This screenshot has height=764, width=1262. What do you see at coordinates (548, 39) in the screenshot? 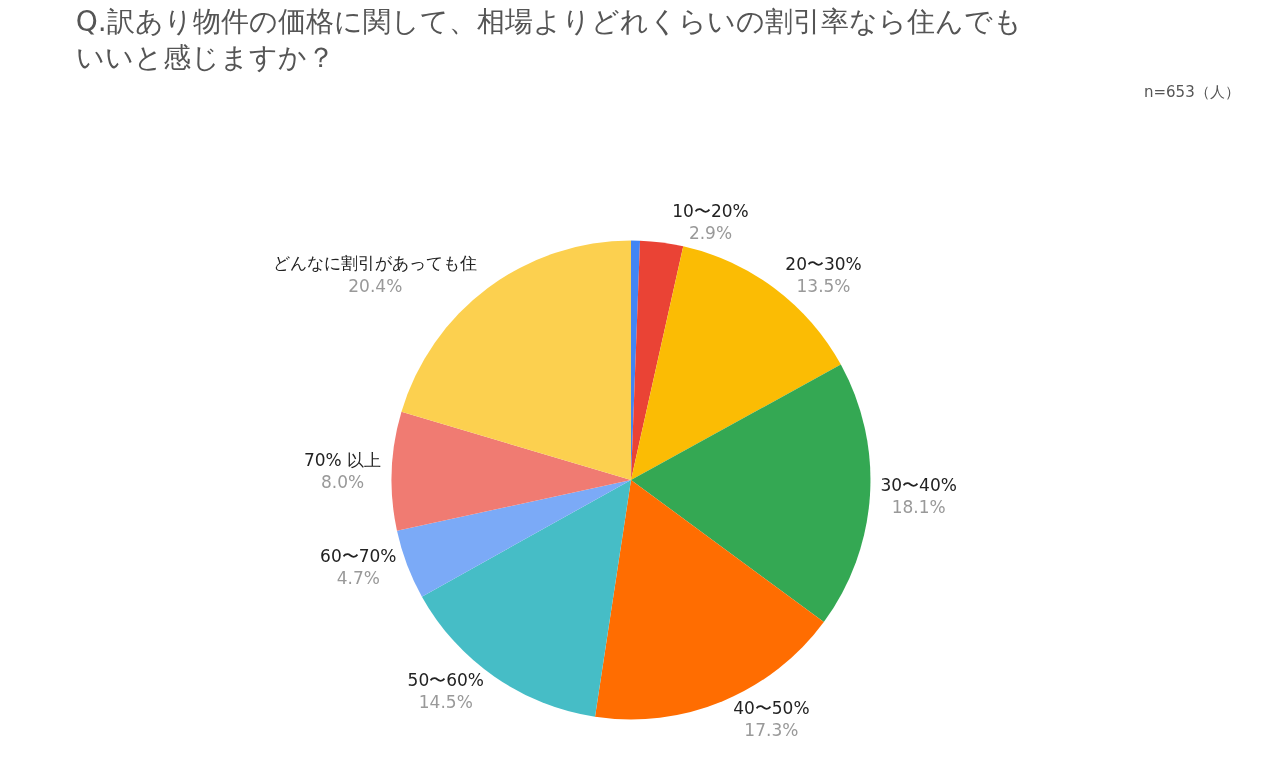
I see `chart-title: Q.訳あり物件の価格に関して、相場よりどれくらいの割引率なら住んでもいいと感じますか？` at bounding box center [548, 39].